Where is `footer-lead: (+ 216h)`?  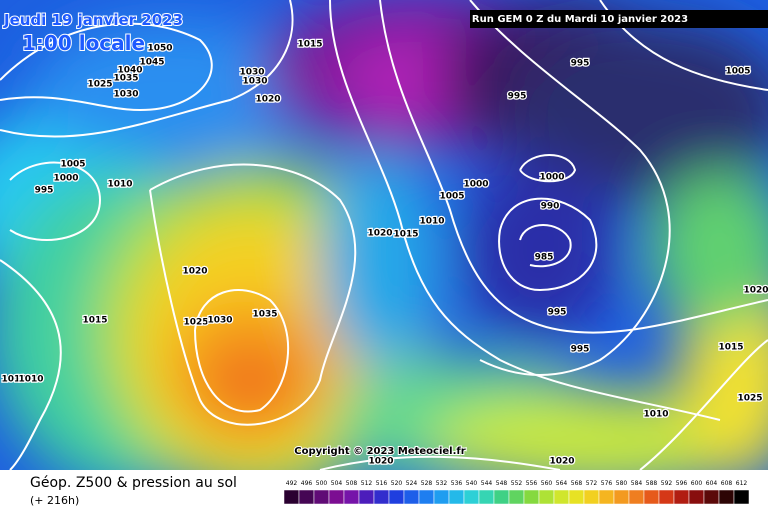 footer-lead: (+ 216h) is located at coordinates (54, 500).